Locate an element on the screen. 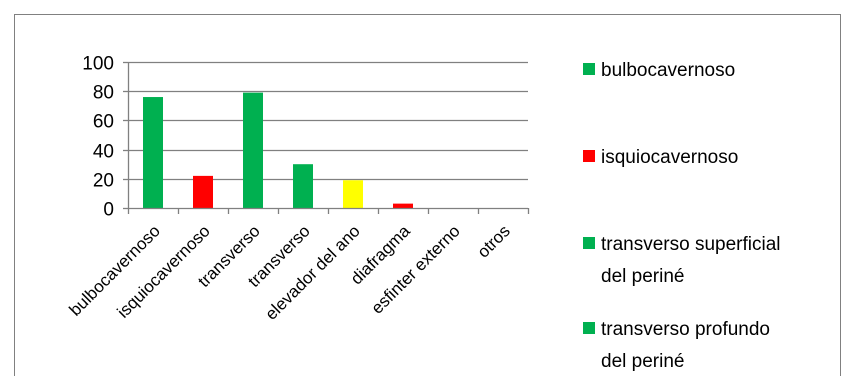 This screenshot has width=856, height=376. legend-label: transverso profundo is located at coordinates (685, 329).